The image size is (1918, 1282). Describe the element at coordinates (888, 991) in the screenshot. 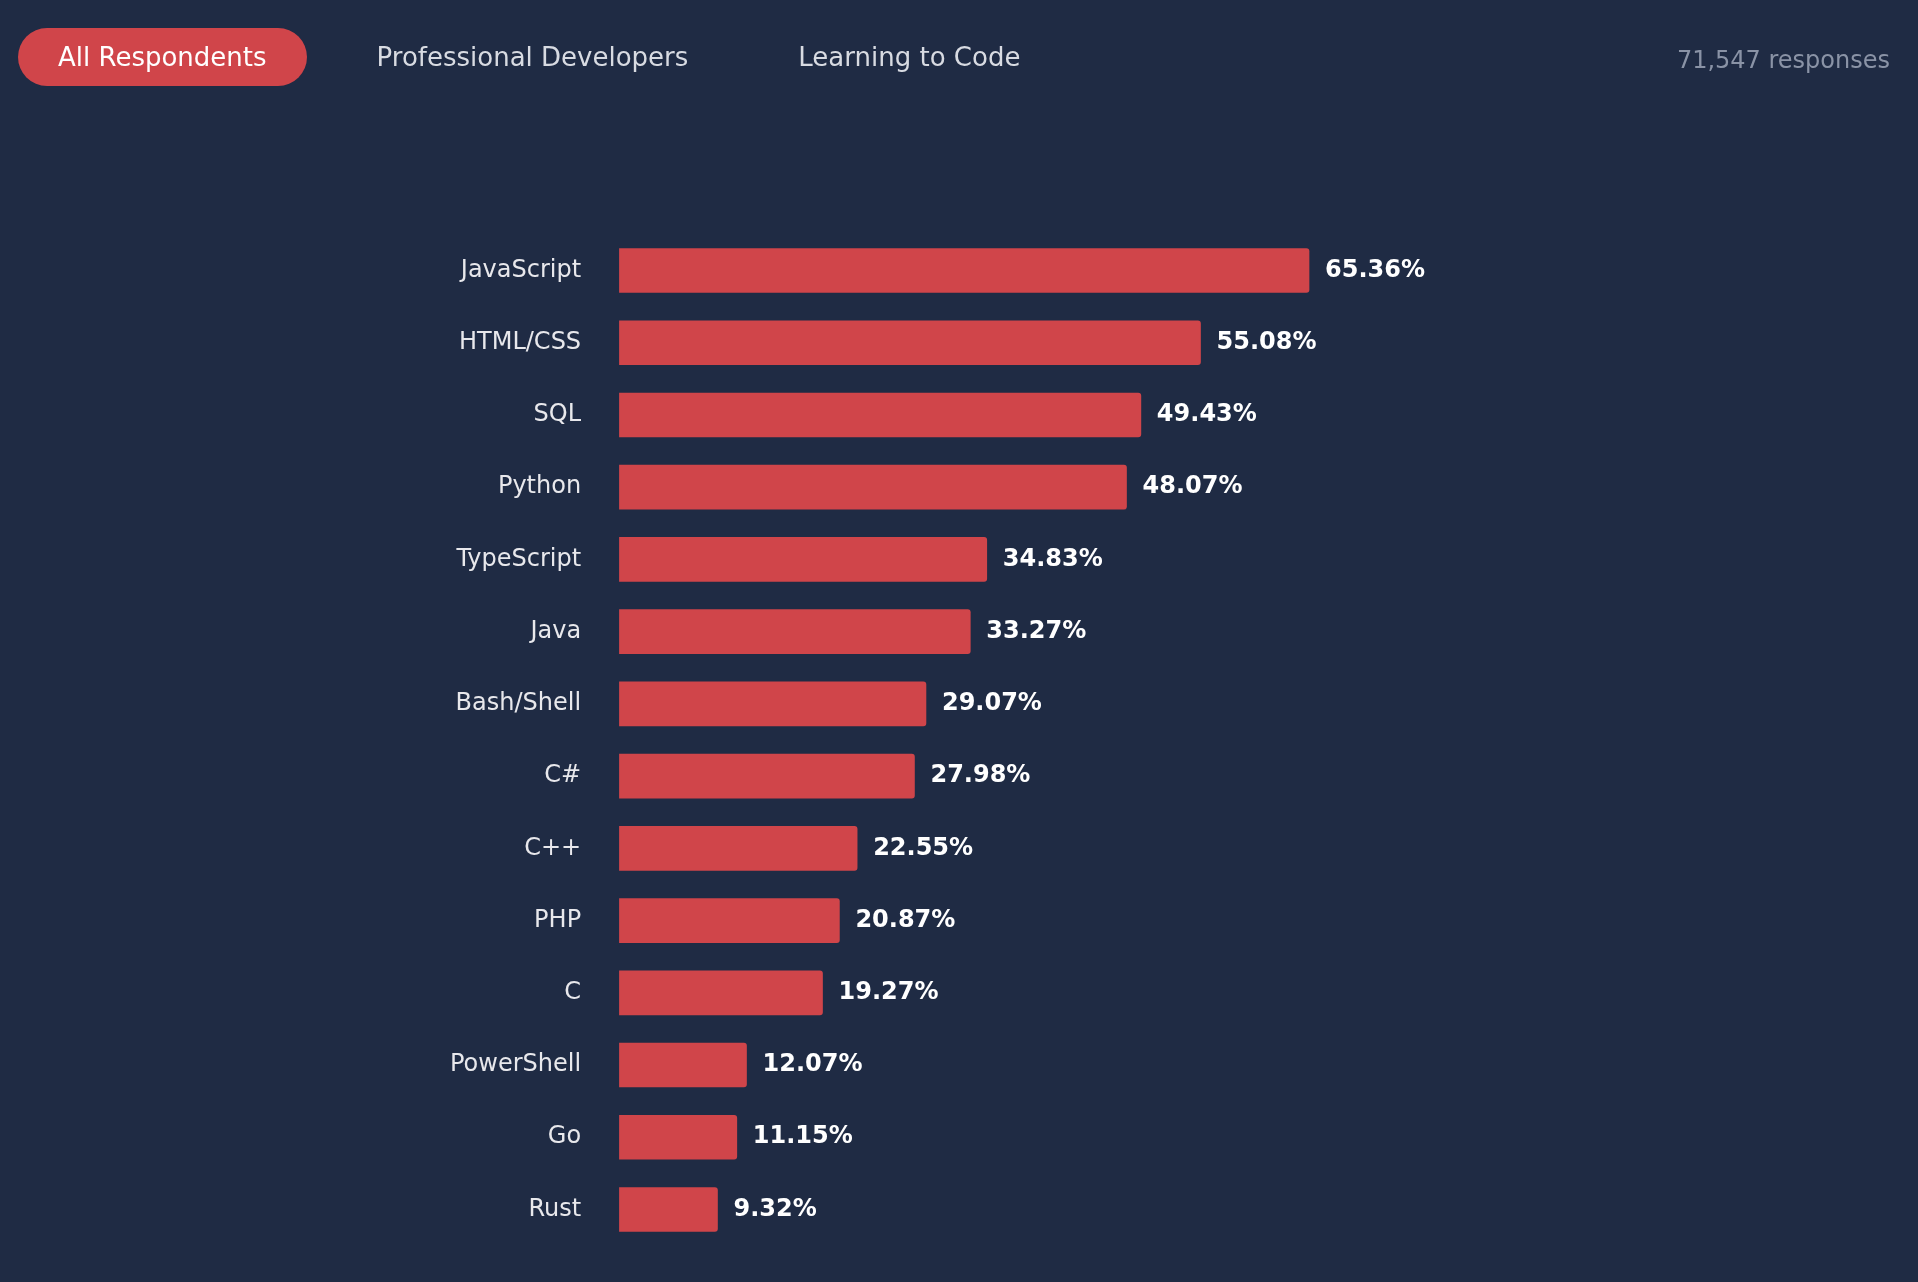

I see `data-label: 19.27%` at that location.